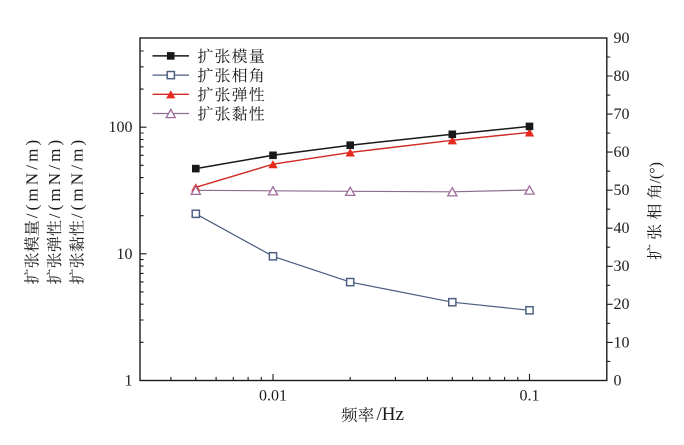 The width and height of the screenshot is (684, 445). What do you see at coordinates (622, 228) in the screenshot?
I see `svg-text: 40` at bounding box center [622, 228].